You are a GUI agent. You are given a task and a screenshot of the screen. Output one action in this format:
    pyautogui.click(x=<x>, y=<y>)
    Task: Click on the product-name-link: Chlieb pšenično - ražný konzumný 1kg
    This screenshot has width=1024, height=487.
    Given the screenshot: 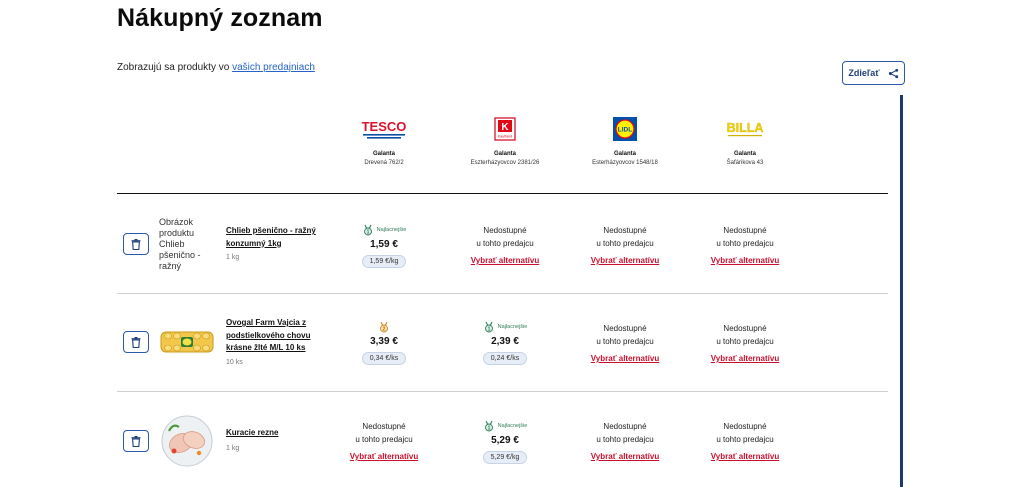 What is the action you would take?
    pyautogui.click(x=271, y=237)
    